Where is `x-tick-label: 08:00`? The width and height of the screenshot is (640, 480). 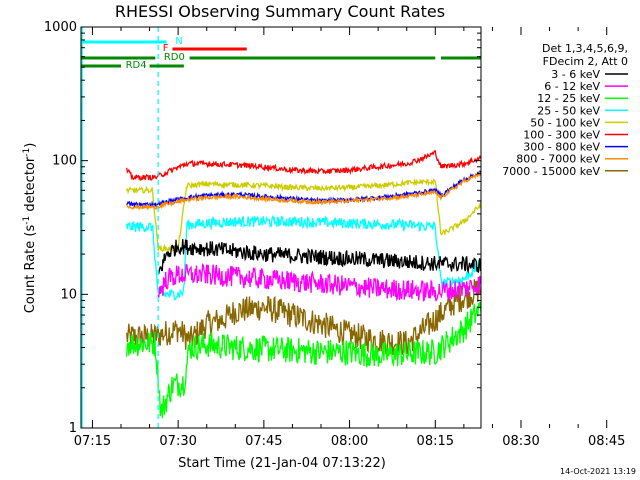
x-tick-label: 08:00 is located at coordinates (349, 441).